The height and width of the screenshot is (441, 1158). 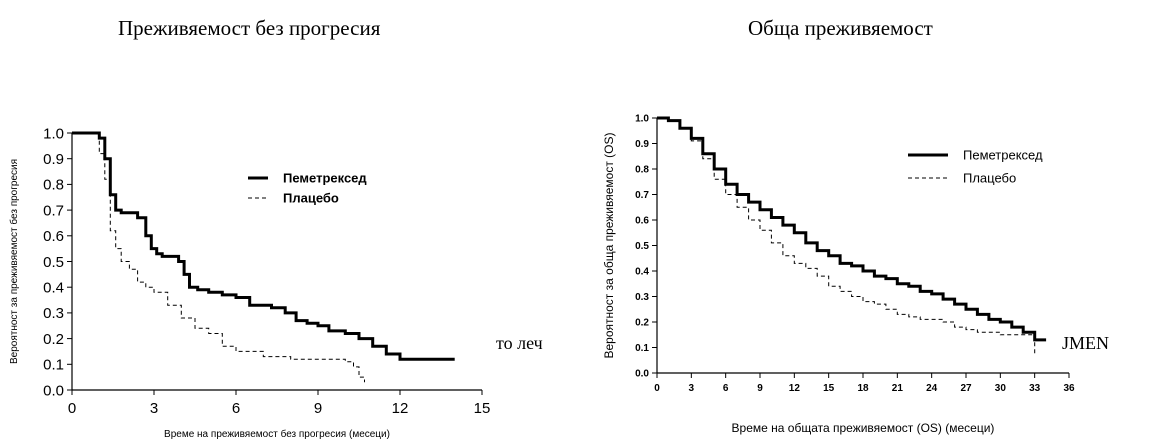 I want to click on os-chart-title: Обща преживяемост, so click(x=840, y=28).